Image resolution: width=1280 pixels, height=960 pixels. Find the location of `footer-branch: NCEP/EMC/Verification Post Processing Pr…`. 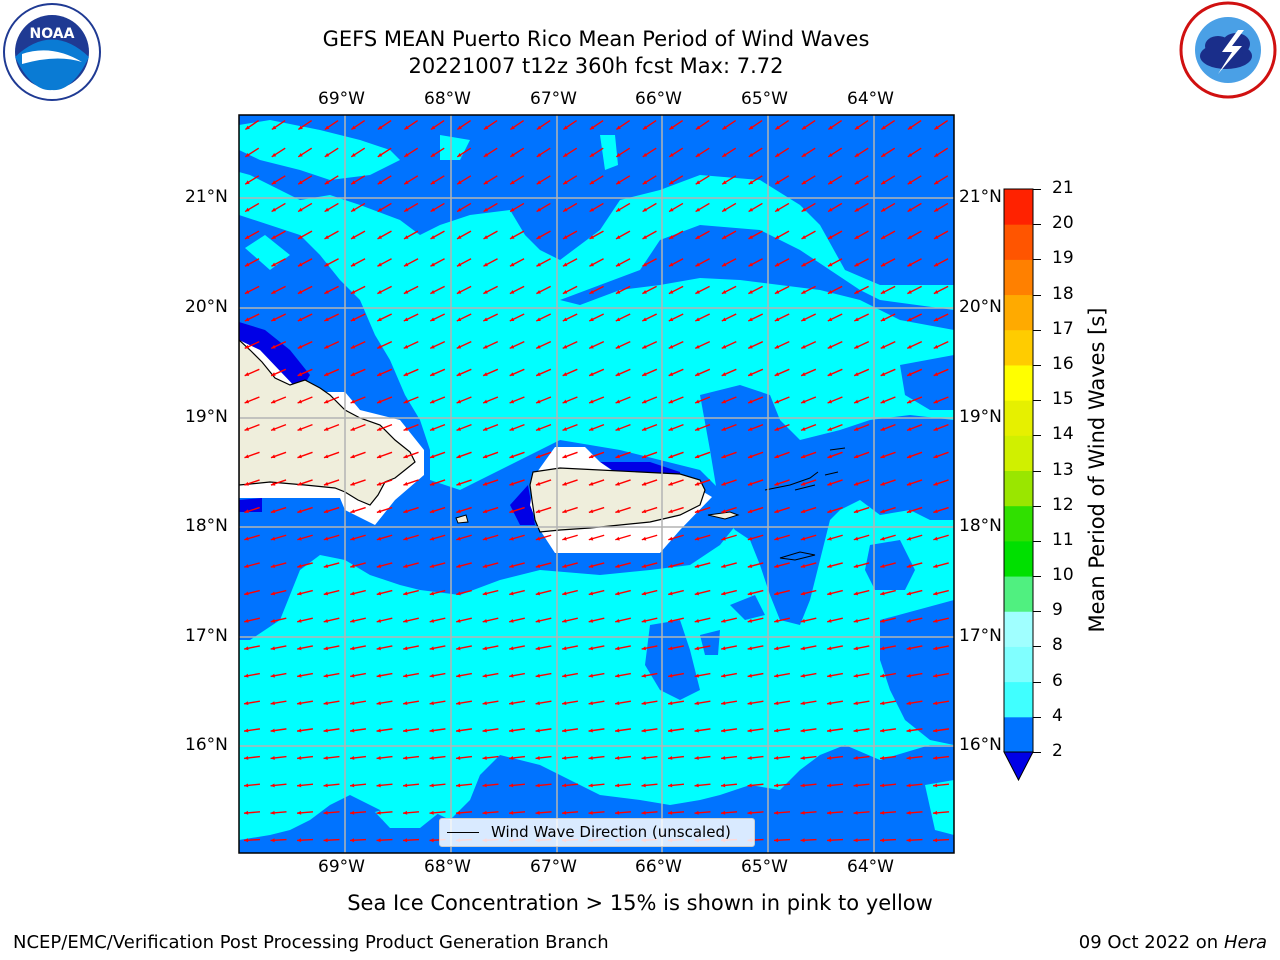

footer-branch: NCEP/EMC/Verification Post Processing Pr… is located at coordinates (311, 942).